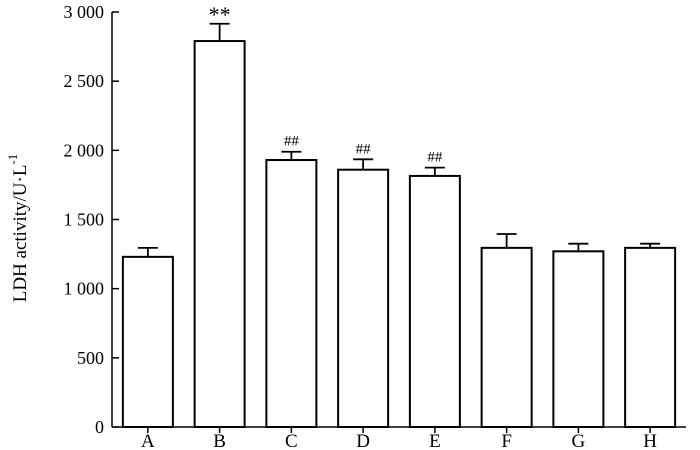 This screenshot has height=450, width=700. What do you see at coordinates (99, 427) in the screenshot?
I see `y-tick-label: 0` at bounding box center [99, 427].